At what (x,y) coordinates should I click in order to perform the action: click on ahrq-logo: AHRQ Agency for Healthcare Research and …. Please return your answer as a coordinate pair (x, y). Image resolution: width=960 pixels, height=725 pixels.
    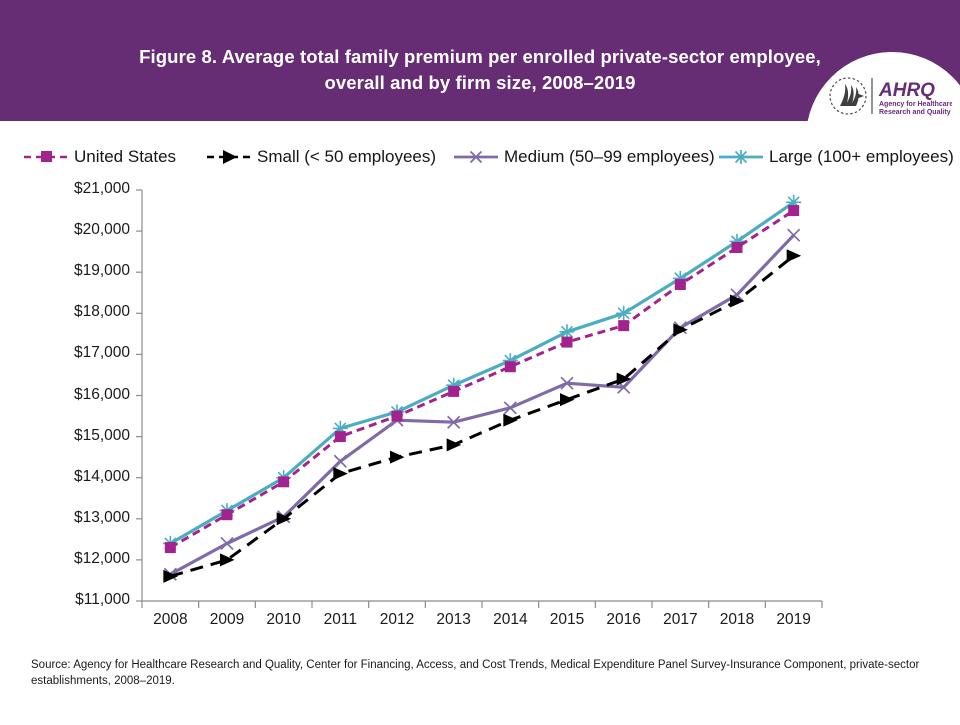
    Looking at the image, I should click on (889, 96).